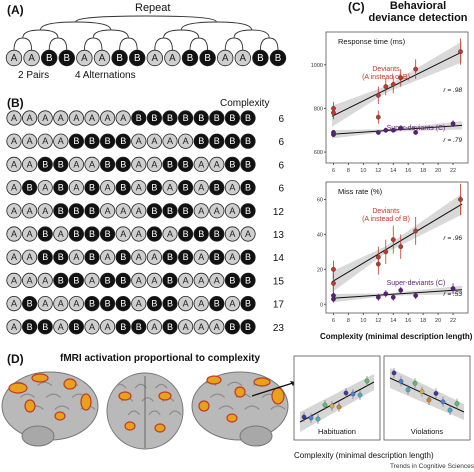 The width and height of the screenshot is (474, 472). Describe the element at coordinates (363, 321) in the screenshot. I see `x-tick-label: 10` at that location.